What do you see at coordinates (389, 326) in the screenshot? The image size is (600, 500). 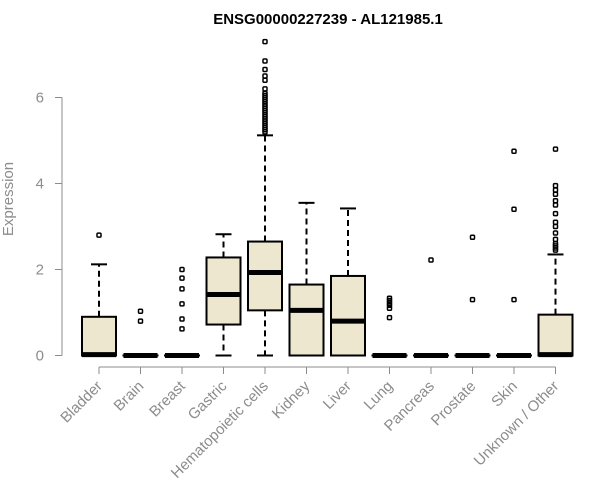 I see `box-lung` at bounding box center [389, 326].